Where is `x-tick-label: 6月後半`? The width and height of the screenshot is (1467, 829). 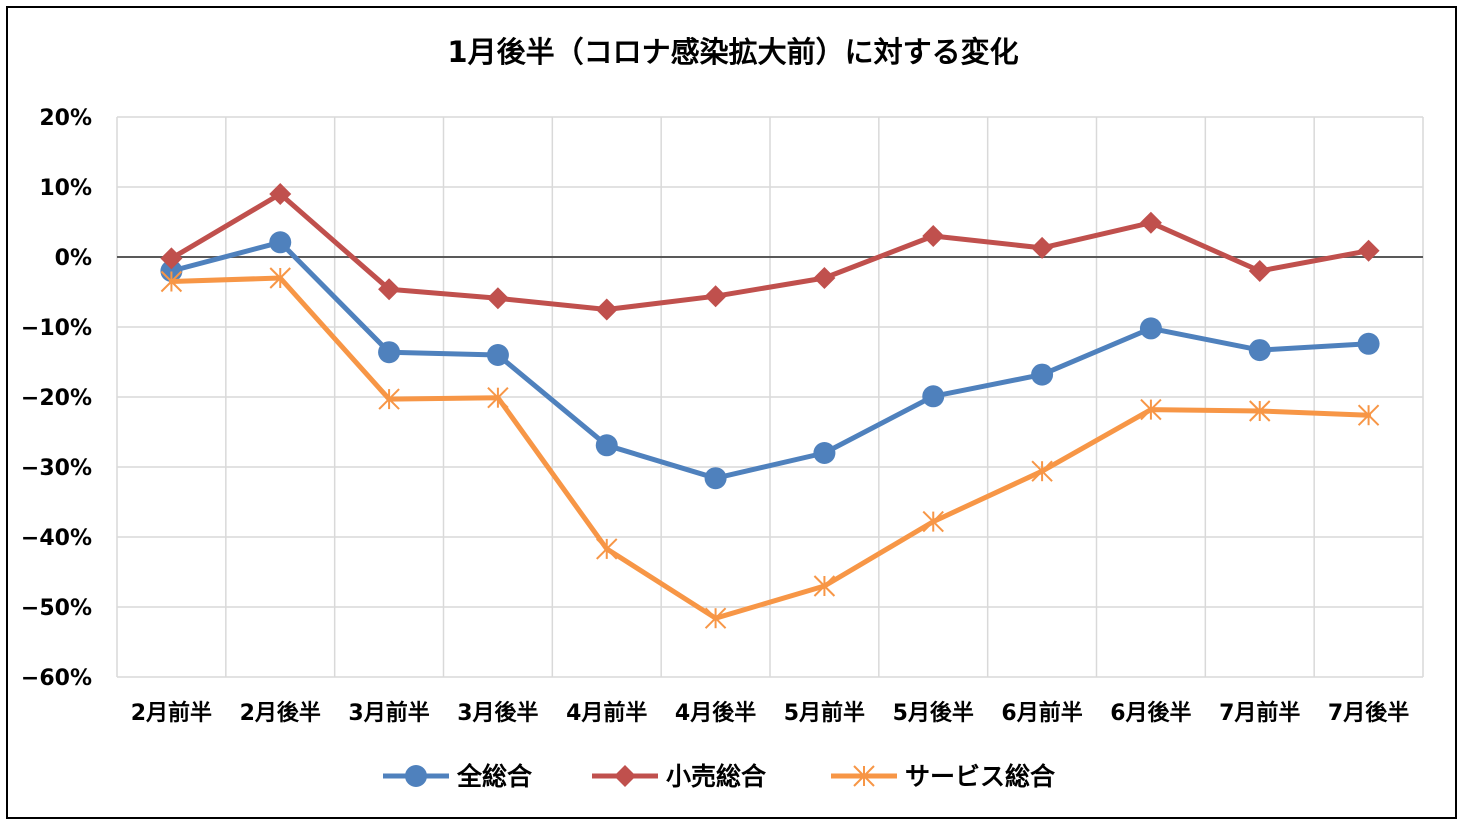
x-tick-label: 6月後半 is located at coordinates (1150, 713).